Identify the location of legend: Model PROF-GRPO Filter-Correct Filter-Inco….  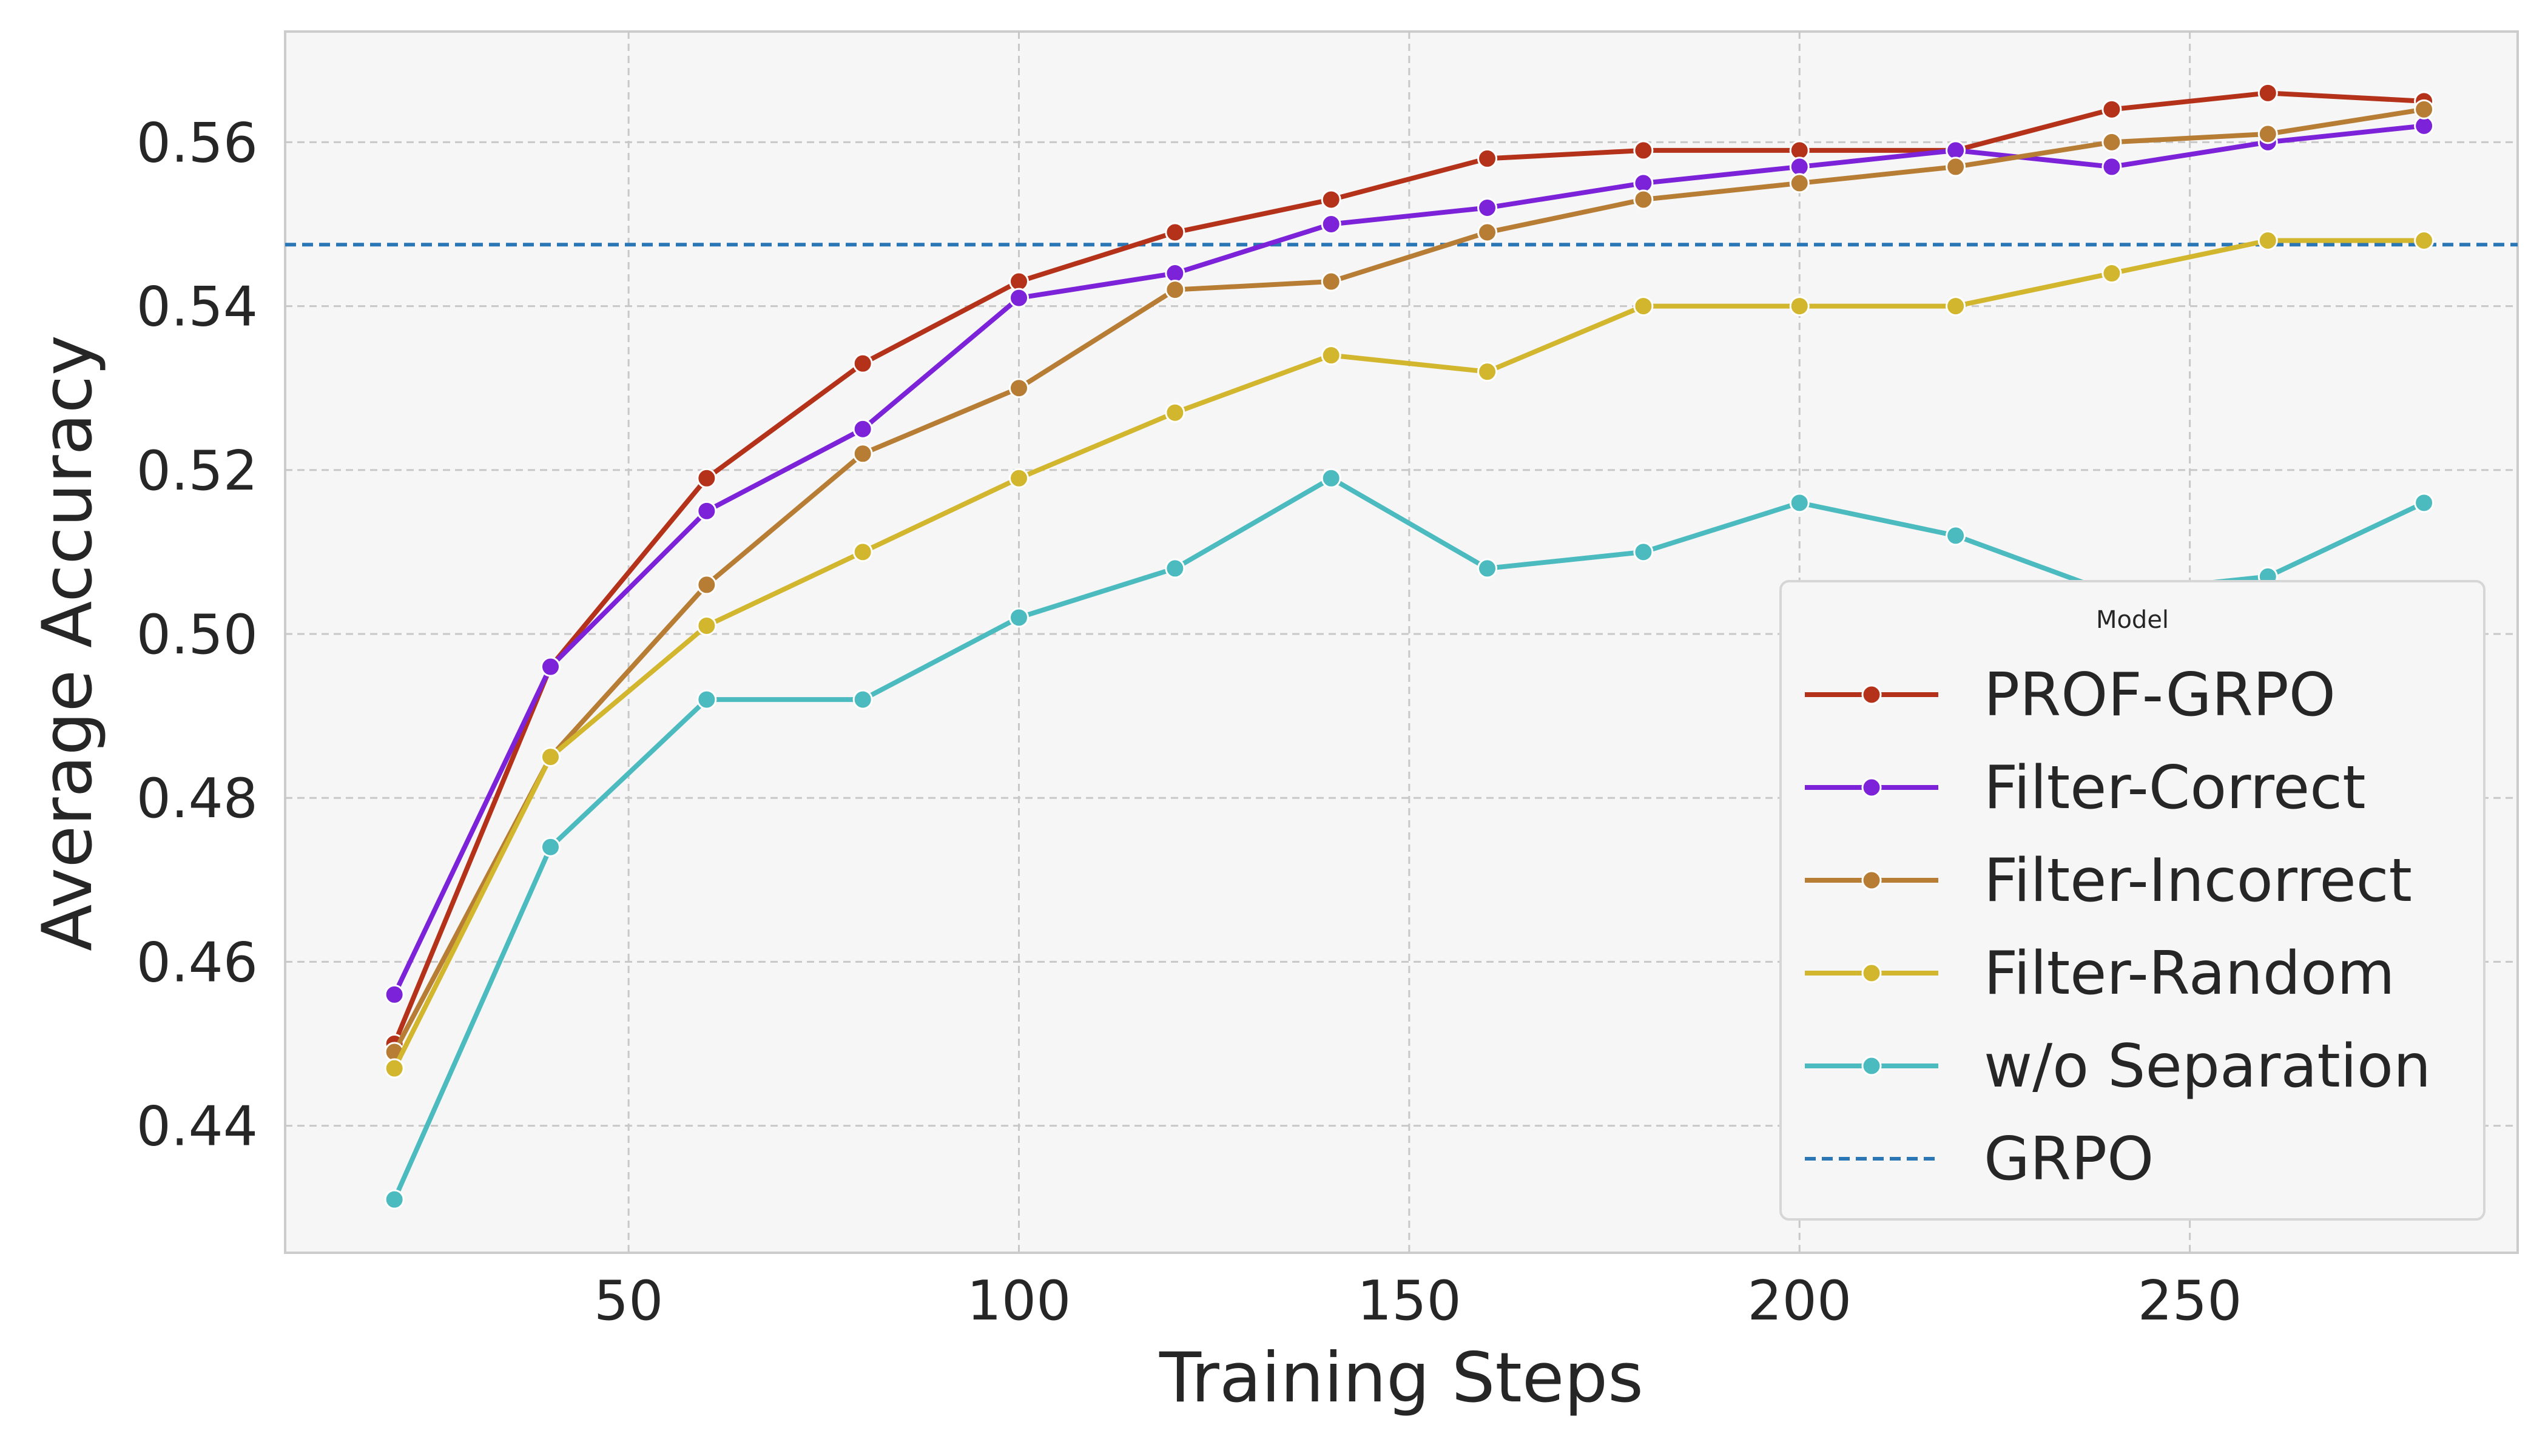
(2132, 900).